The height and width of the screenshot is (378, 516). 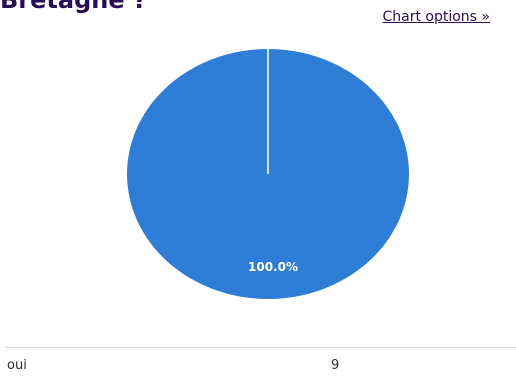 I want to click on question-title: Bretagne ?, so click(x=73, y=7).